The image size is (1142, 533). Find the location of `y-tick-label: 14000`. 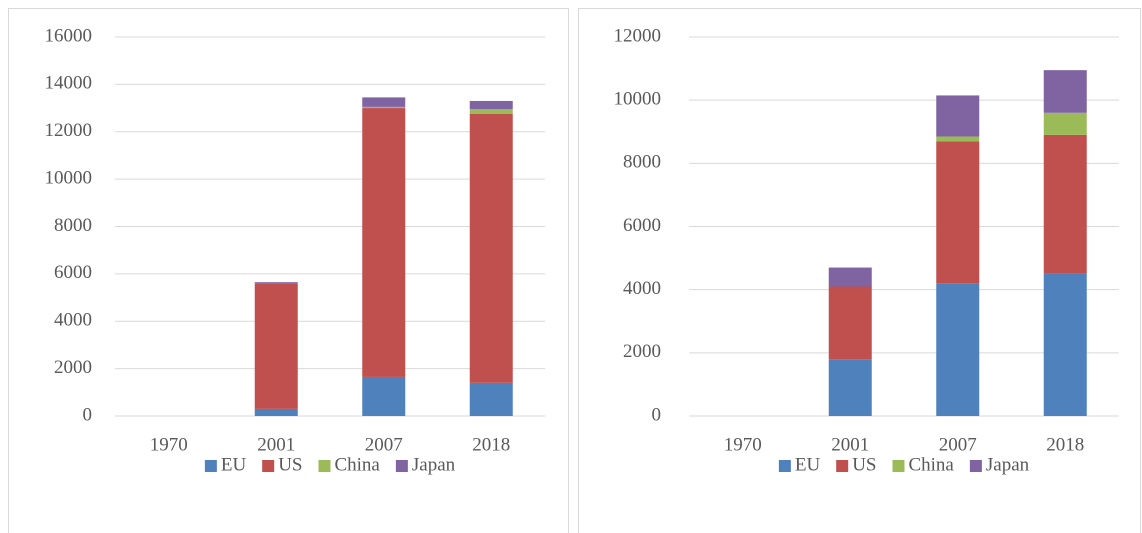

y-tick-label: 14000 is located at coordinates (69, 83).